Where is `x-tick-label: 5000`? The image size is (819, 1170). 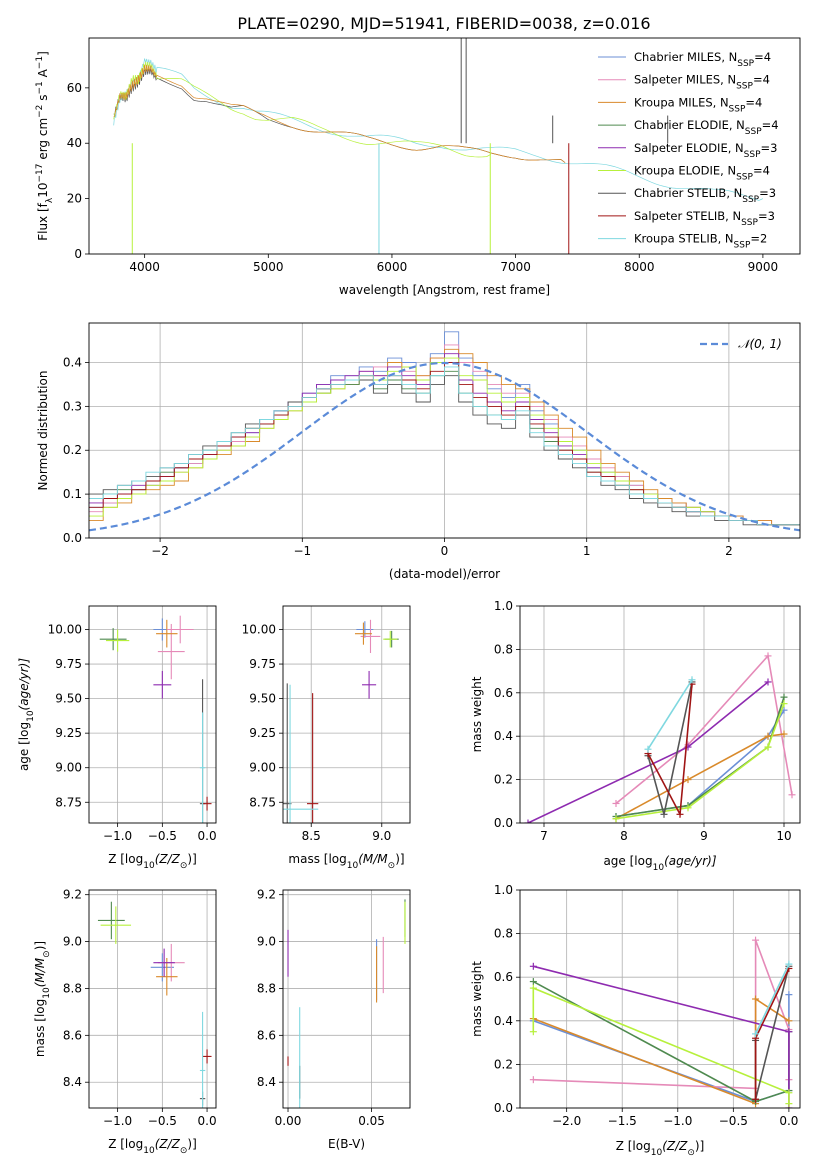 x-tick-label: 5000 is located at coordinates (268, 267).